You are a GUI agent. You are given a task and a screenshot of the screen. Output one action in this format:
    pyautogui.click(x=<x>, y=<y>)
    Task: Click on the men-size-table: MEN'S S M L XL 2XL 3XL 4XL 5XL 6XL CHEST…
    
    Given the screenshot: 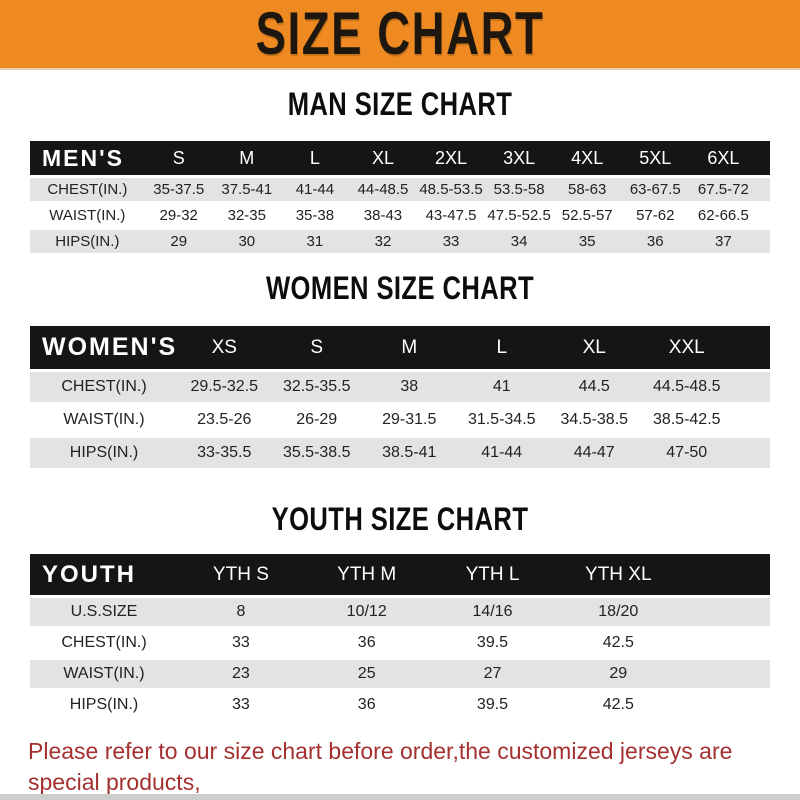 What is the action you would take?
    pyautogui.click(x=400, y=197)
    